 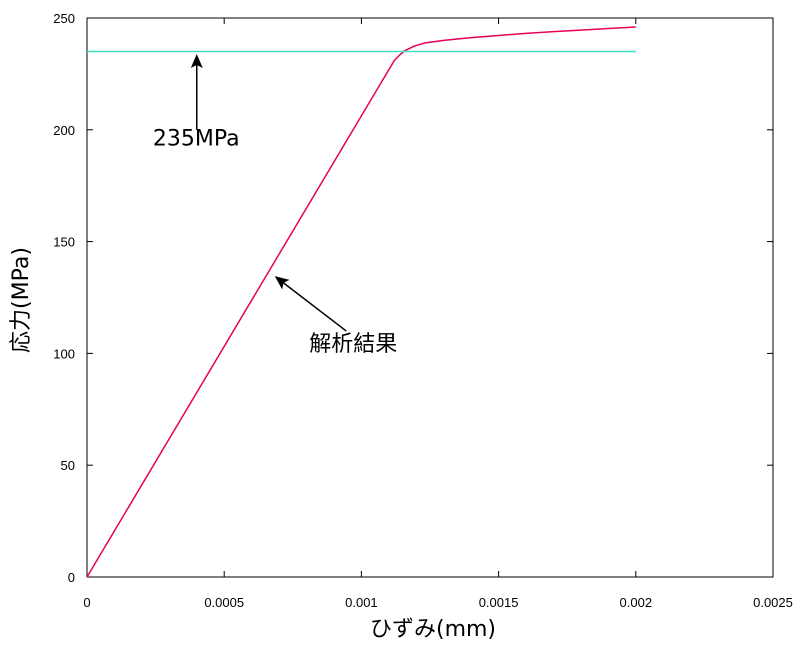 What do you see at coordinates (21, 300) in the screenshot?
I see `y-axis-title: 応力(MPa)` at bounding box center [21, 300].